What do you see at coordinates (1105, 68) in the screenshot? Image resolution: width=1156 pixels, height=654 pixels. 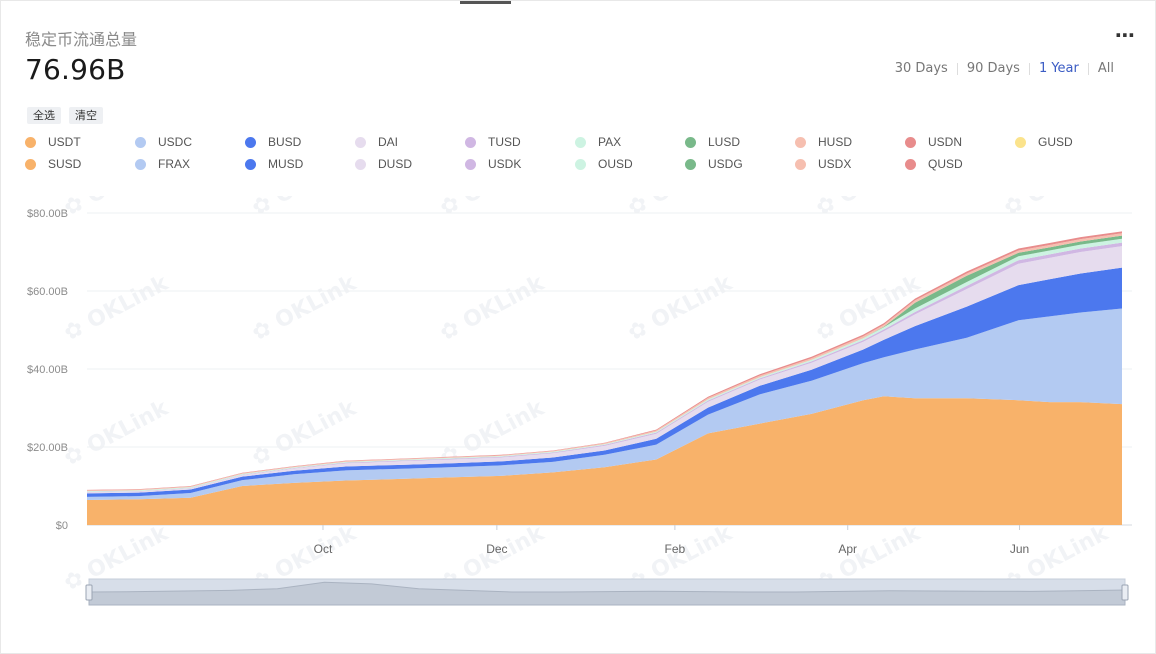 I see `range-all: All` at bounding box center [1105, 68].